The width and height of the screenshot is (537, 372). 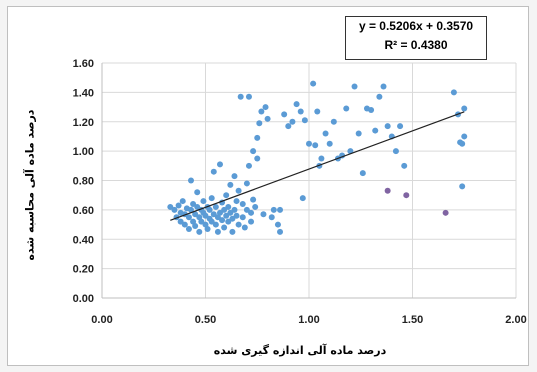 I want to click on x-tick-label: 0.50, so click(x=205, y=320).